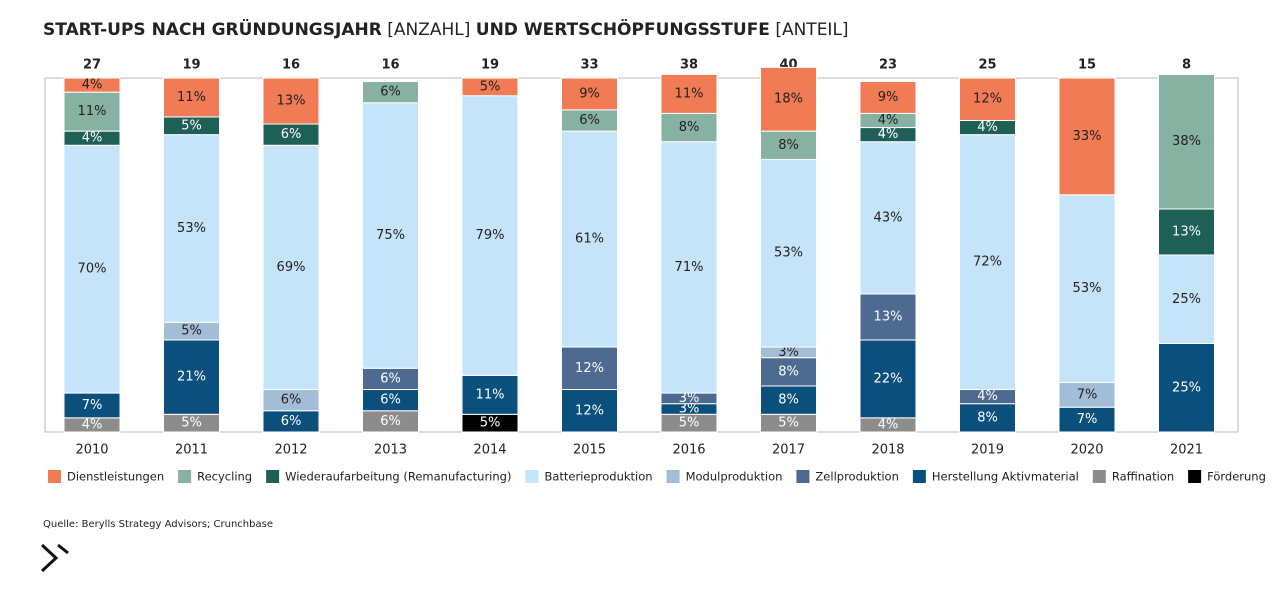  Describe the element at coordinates (92, 65) in the screenshot. I see `total-label: 27` at that location.